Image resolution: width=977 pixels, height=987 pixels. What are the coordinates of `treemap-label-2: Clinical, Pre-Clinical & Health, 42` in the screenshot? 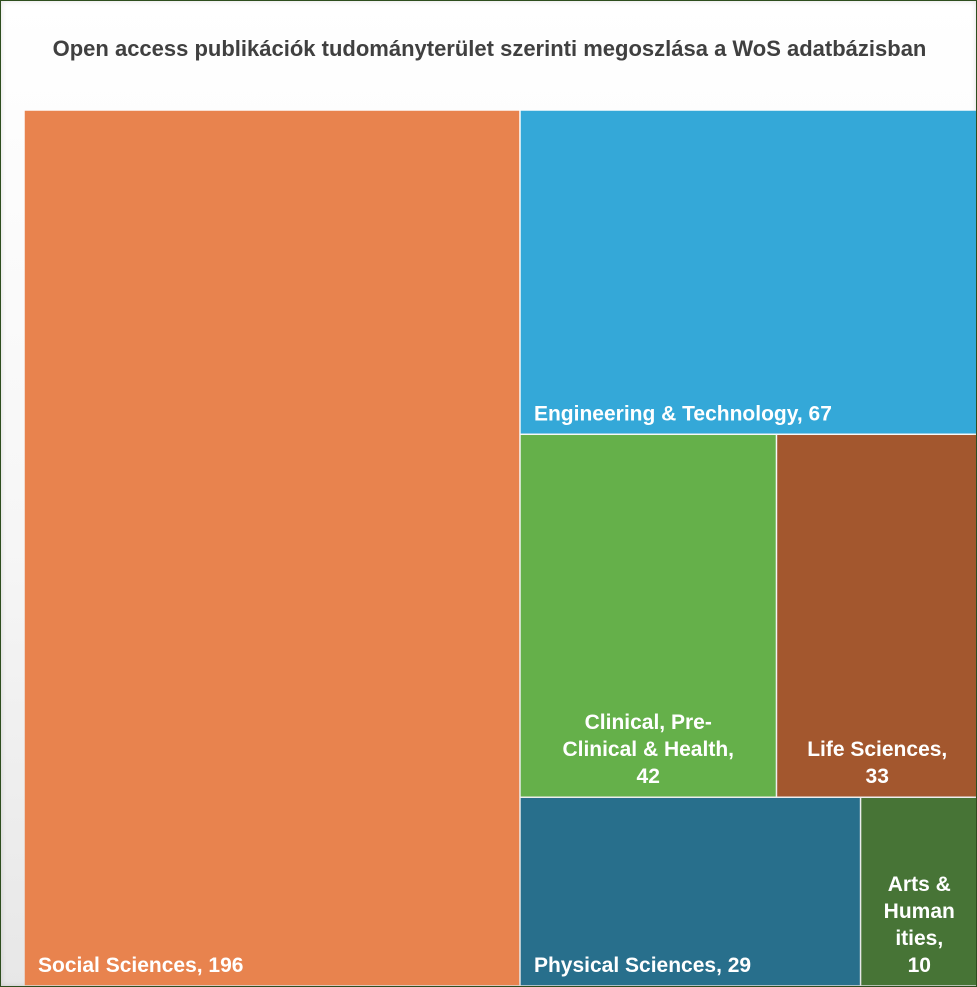 It's located at (648, 749).